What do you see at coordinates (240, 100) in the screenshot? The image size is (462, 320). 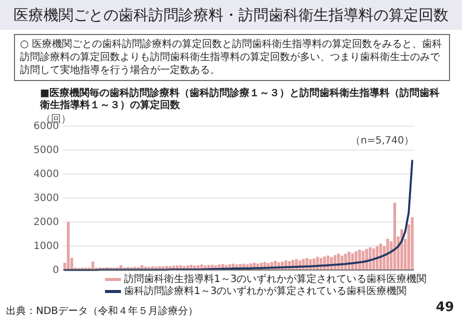 I see `text: ■医療機関毎の歯科訪問診療料（歯科訪問診療１～３）と訪問歯科衛生指導料（訪問歯科衛生指導料１～３）の算定回数` at bounding box center [240, 100].